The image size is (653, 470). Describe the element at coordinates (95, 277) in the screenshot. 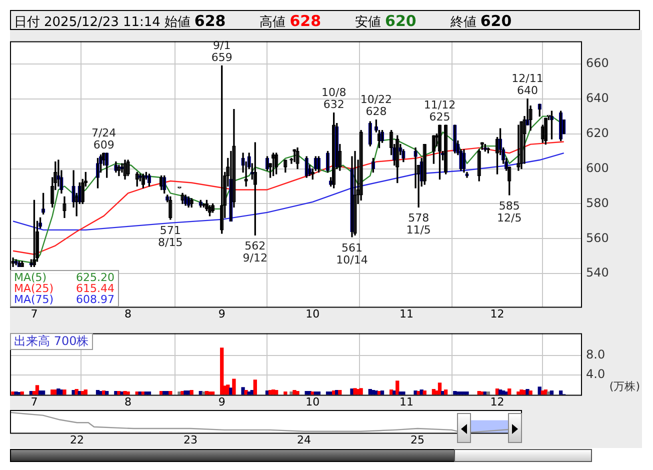

I see `annotation: 625.20` at that location.